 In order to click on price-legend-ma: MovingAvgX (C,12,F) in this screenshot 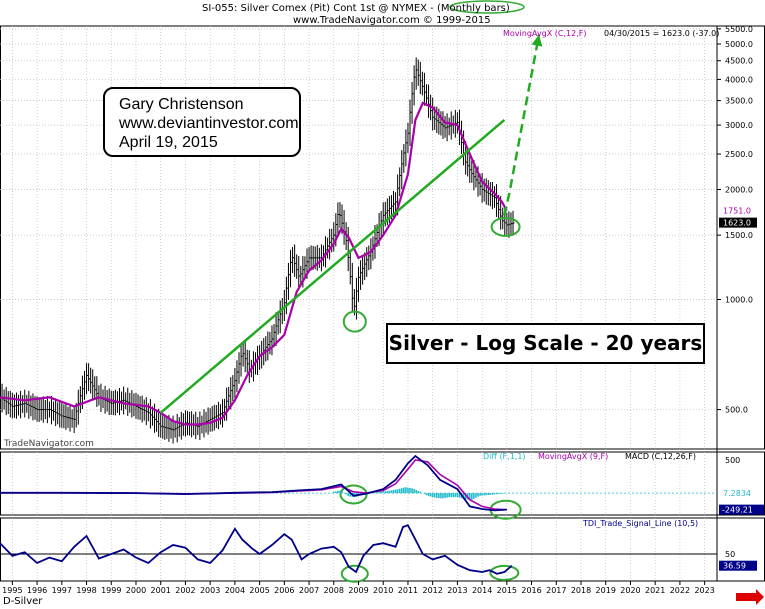, I will do `click(544, 33)`.